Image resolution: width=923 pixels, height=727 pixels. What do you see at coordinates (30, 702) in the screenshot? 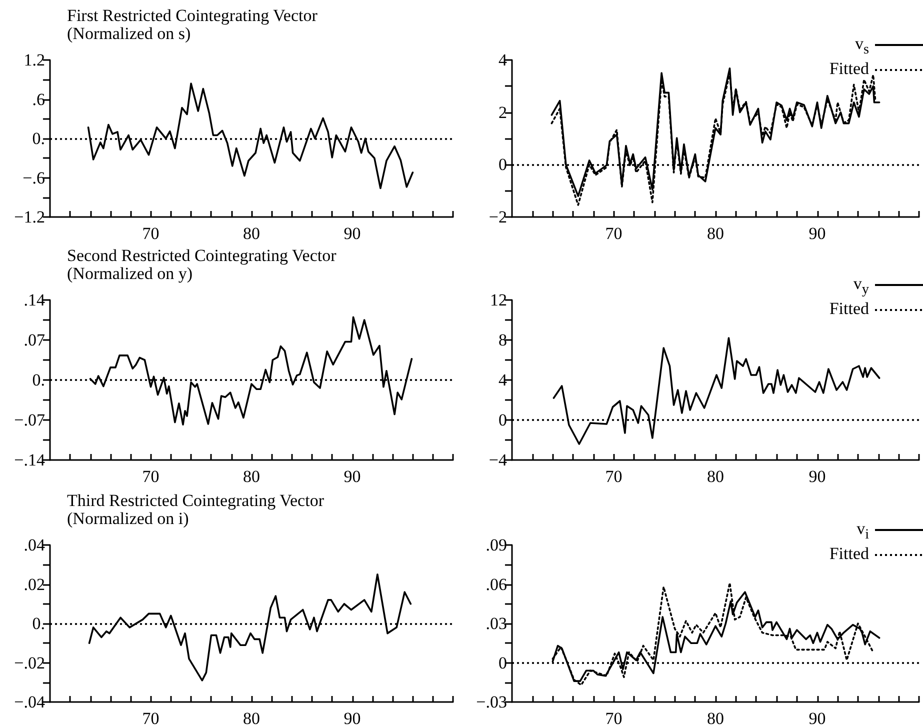
I see `y-tick-label: −.04` at bounding box center [30, 702].